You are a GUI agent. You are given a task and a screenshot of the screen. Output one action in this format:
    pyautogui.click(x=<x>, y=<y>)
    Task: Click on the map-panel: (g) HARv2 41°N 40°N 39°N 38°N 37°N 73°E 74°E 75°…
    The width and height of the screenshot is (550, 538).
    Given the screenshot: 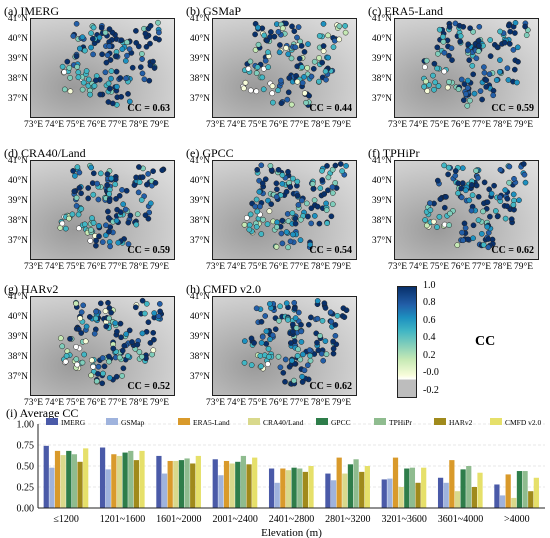 What is the action you would take?
    pyautogui.click(x=90, y=346)
    